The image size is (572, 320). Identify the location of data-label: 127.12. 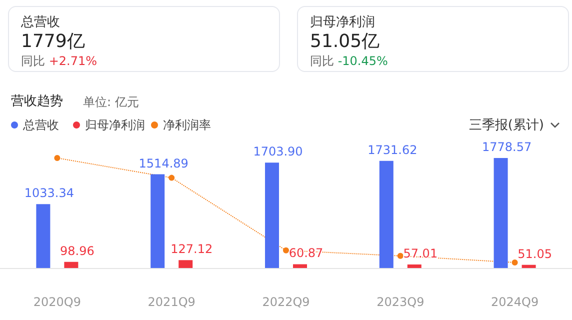
(191, 249).